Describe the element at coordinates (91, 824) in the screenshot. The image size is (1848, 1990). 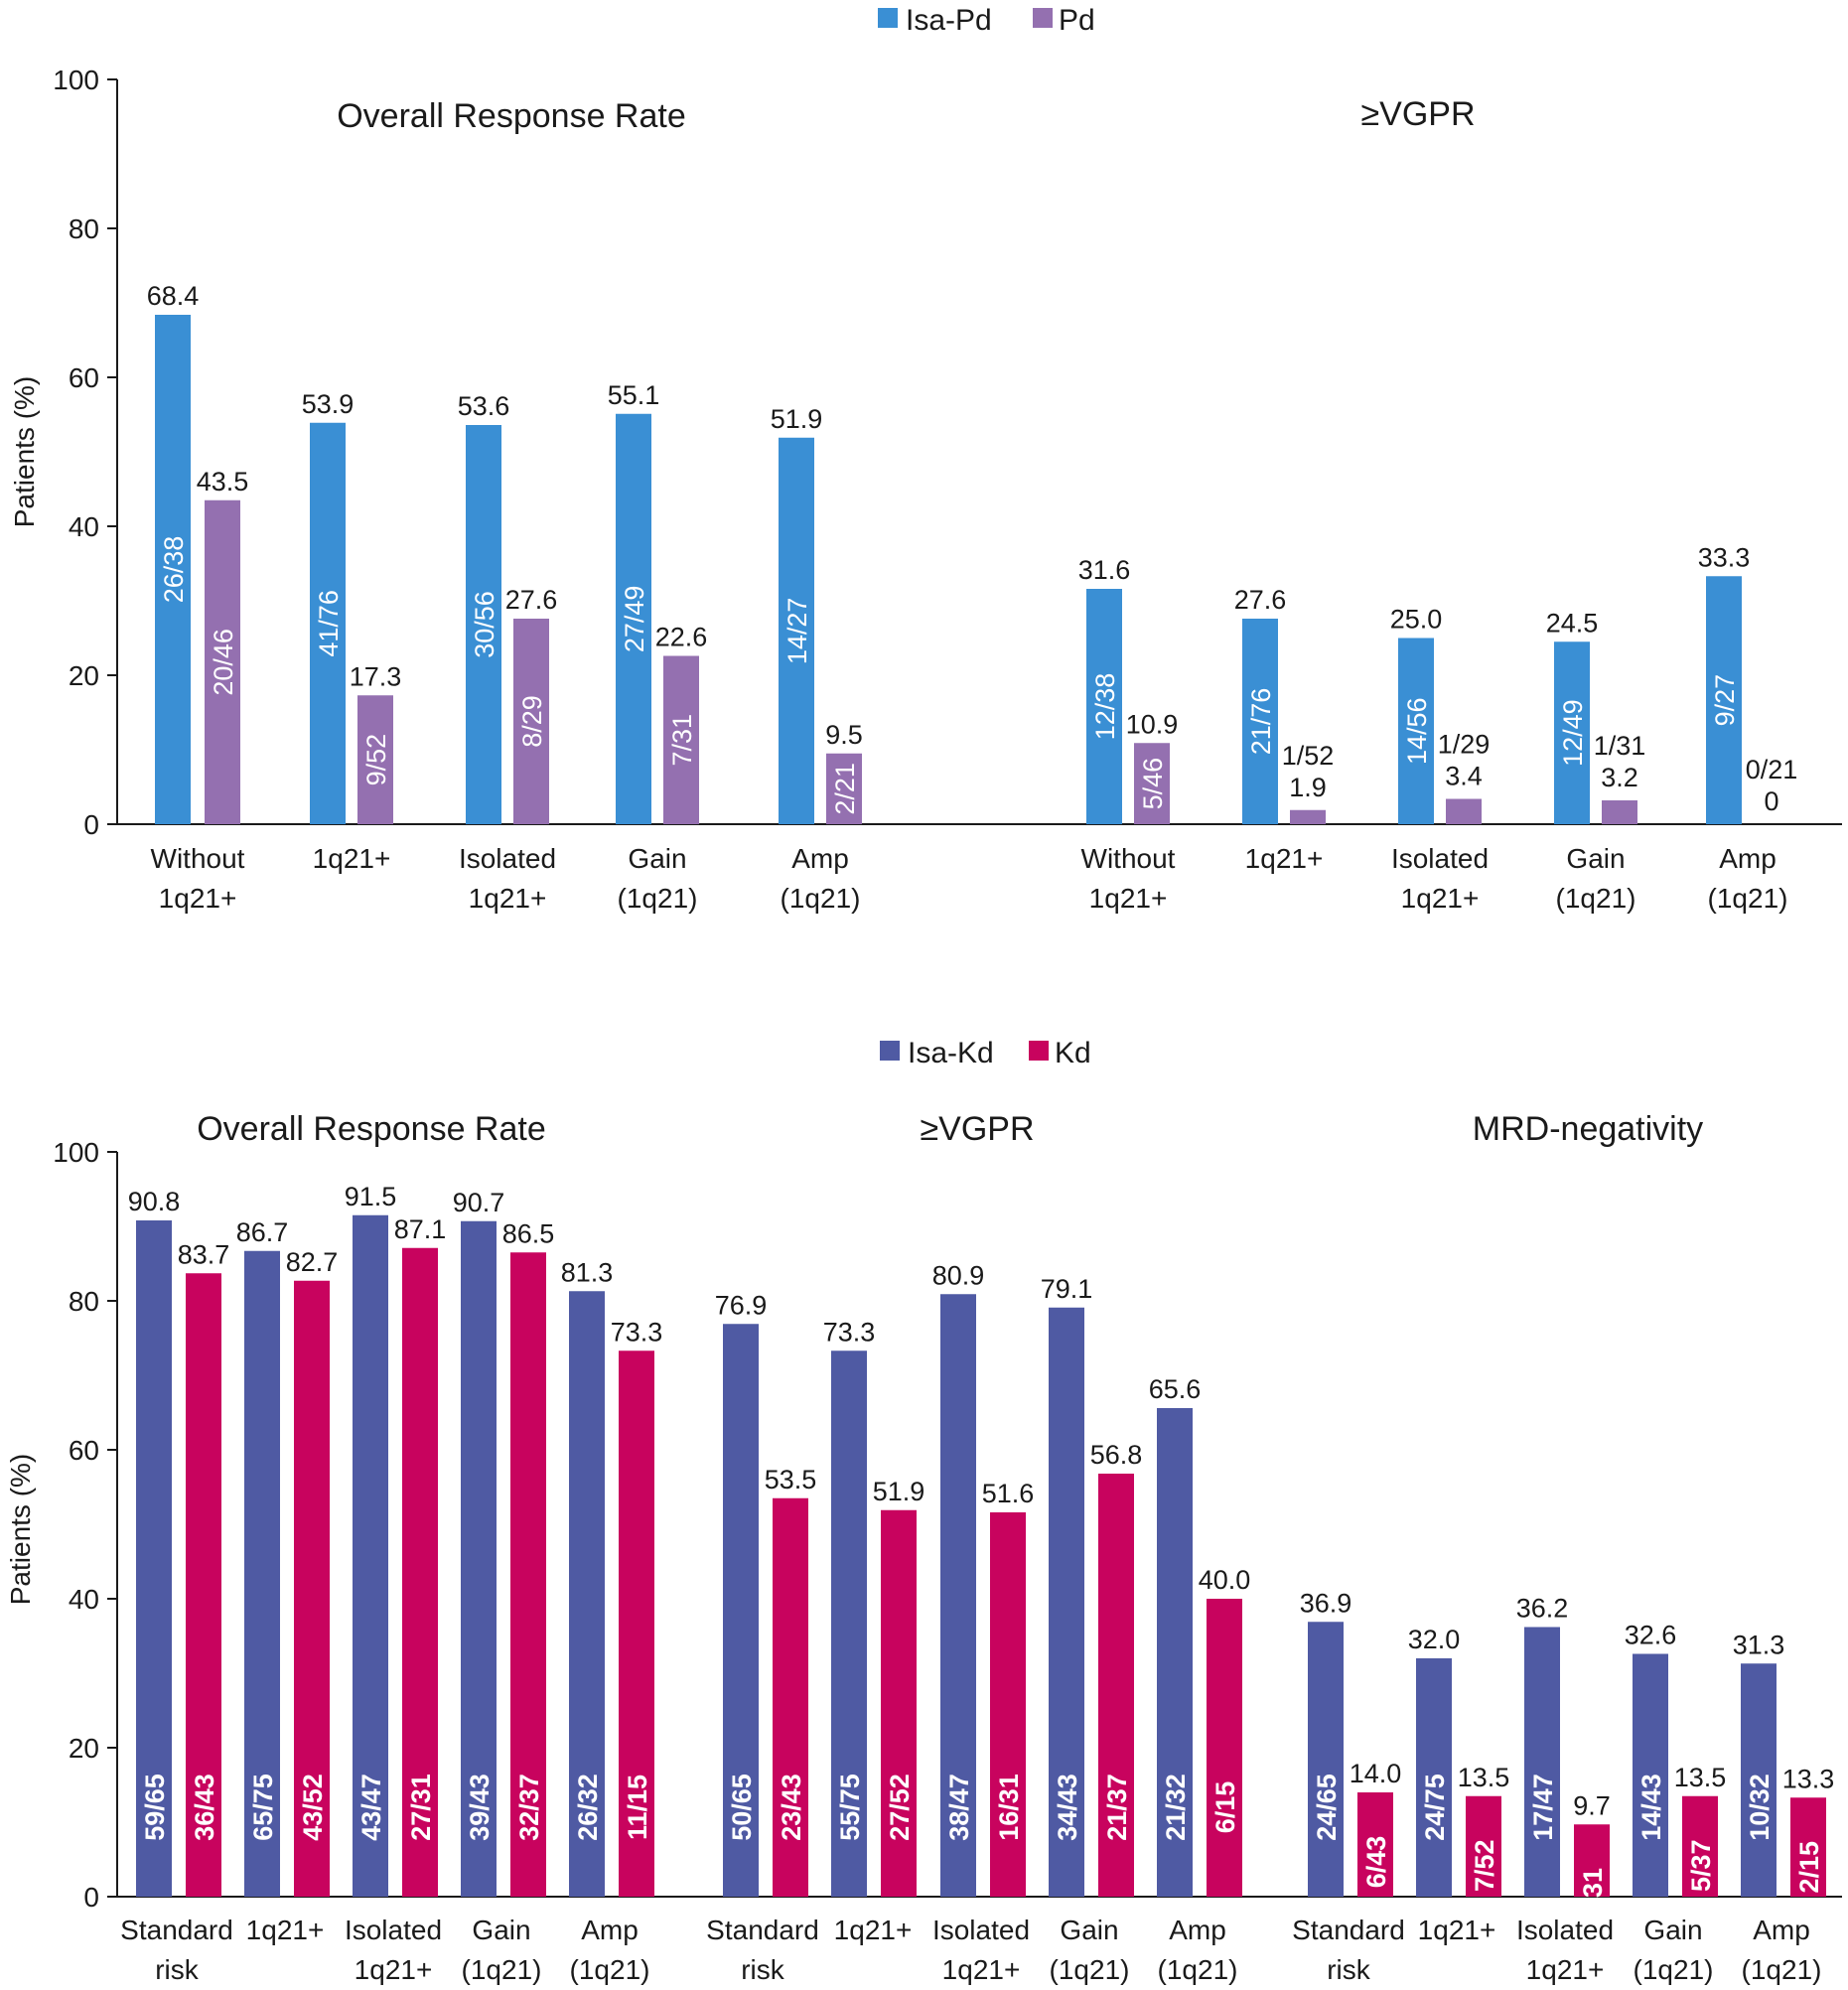
I see `top-y-tick-label: 0` at that location.